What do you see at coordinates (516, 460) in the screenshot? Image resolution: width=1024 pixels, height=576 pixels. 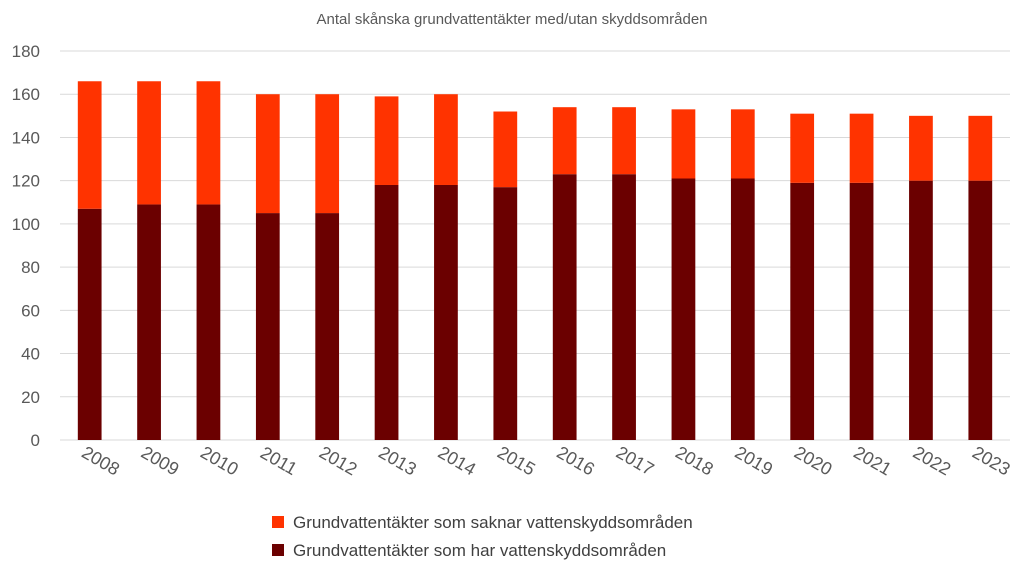 I see `x-tick-label: 2015` at bounding box center [516, 460].